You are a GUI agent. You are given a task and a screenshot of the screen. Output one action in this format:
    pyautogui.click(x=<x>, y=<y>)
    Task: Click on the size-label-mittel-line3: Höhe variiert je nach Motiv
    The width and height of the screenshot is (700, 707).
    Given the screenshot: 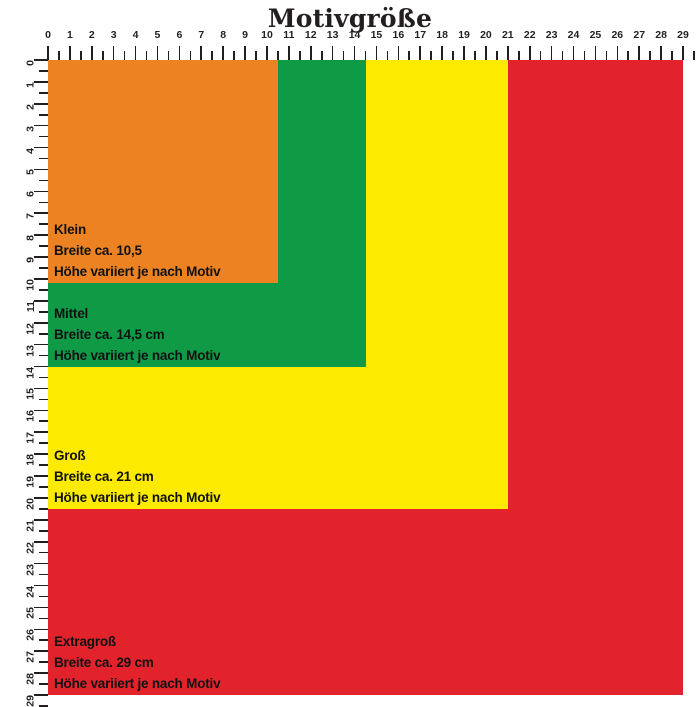 What is the action you would take?
    pyautogui.click(x=137, y=355)
    